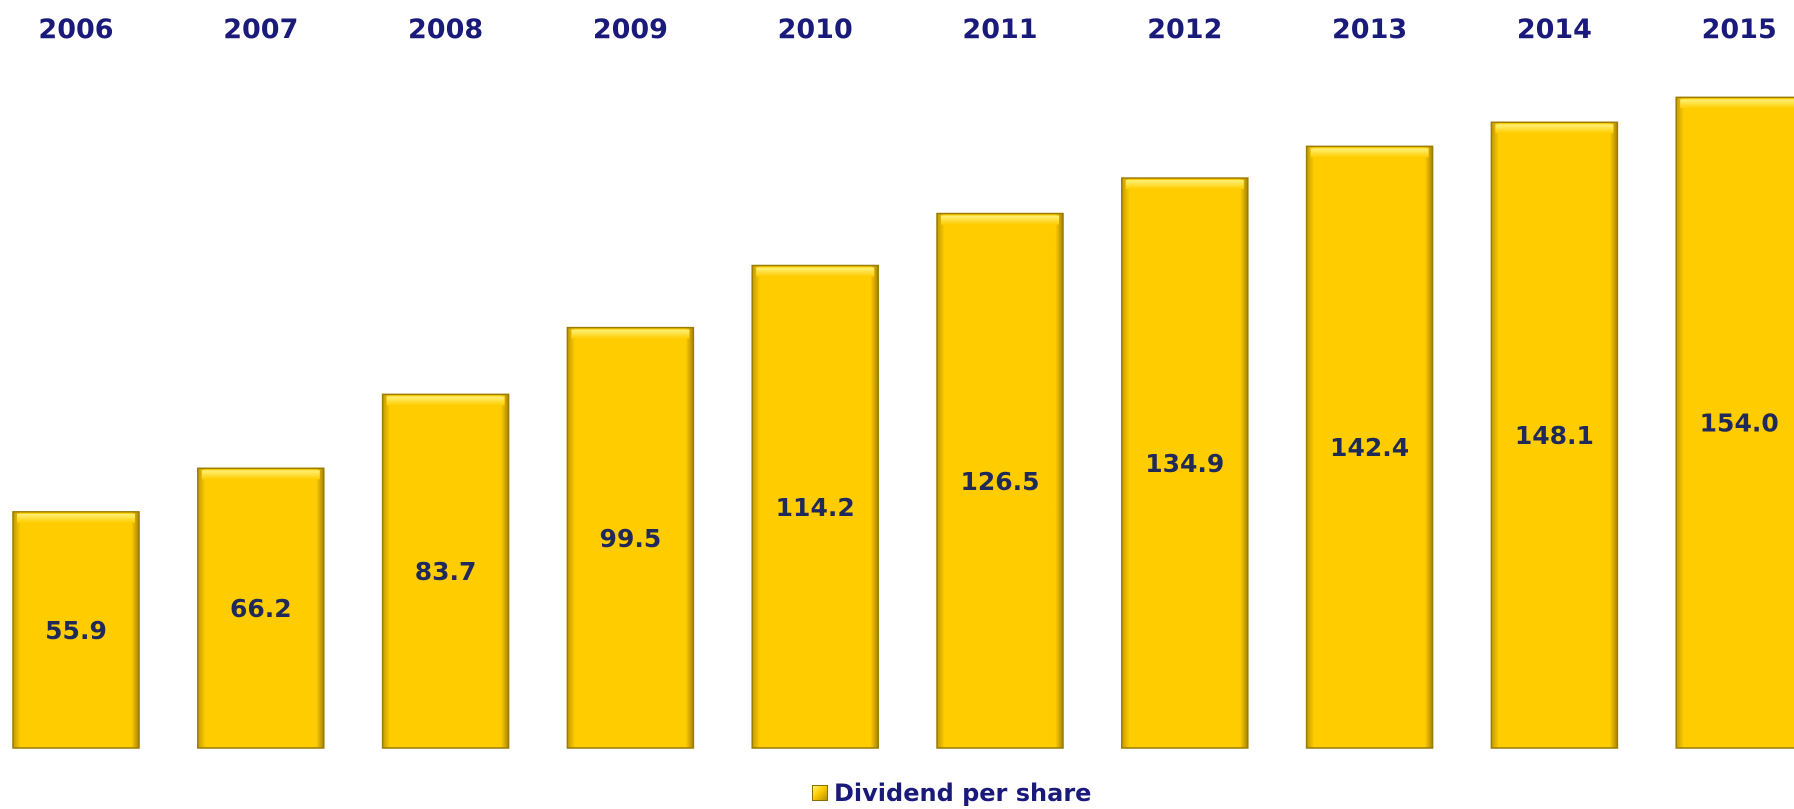 This screenshot has height=809, width=1794. Describe the element at coordinates (260, 475) in the screenshot. I see `bar-bevel-2007` at that location.